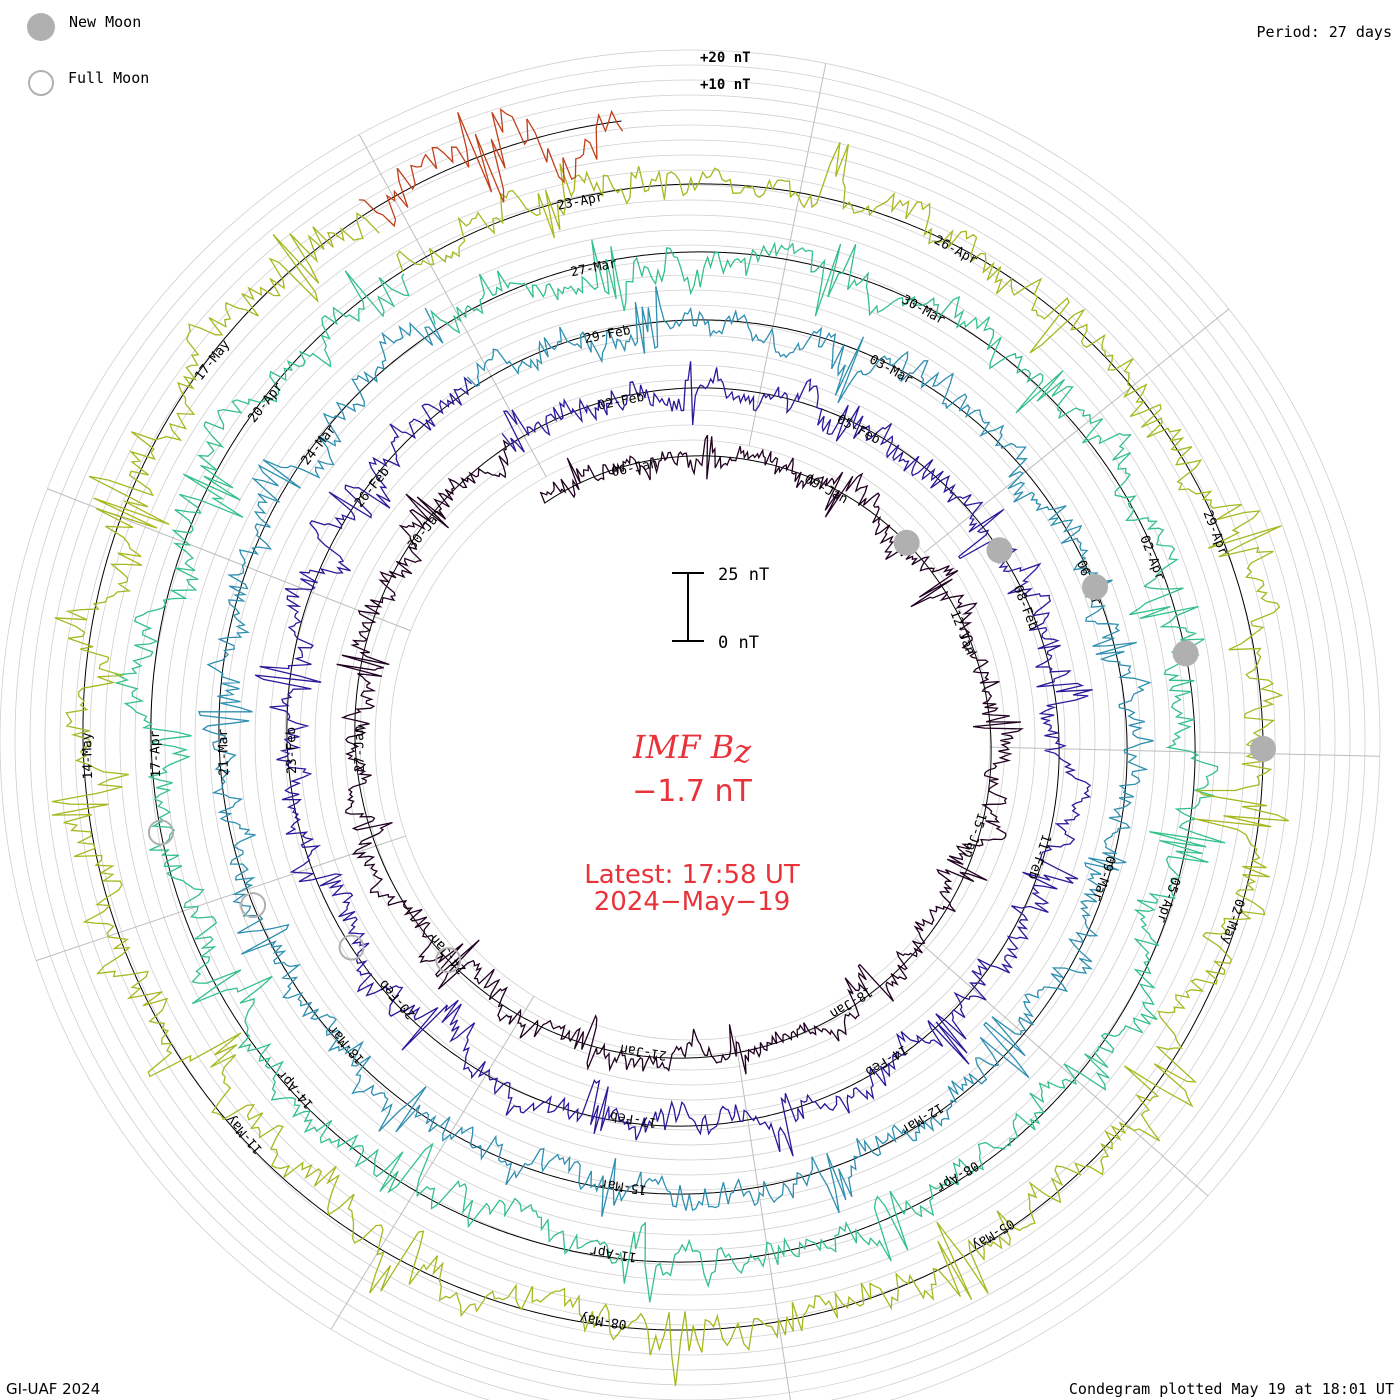 The width and height of the screenshot is (1400, 1400). What do you see at coordinates (156, 754) in the screenshot?
I see `date-label: 17-Apr` at bounding box center [156, 754].